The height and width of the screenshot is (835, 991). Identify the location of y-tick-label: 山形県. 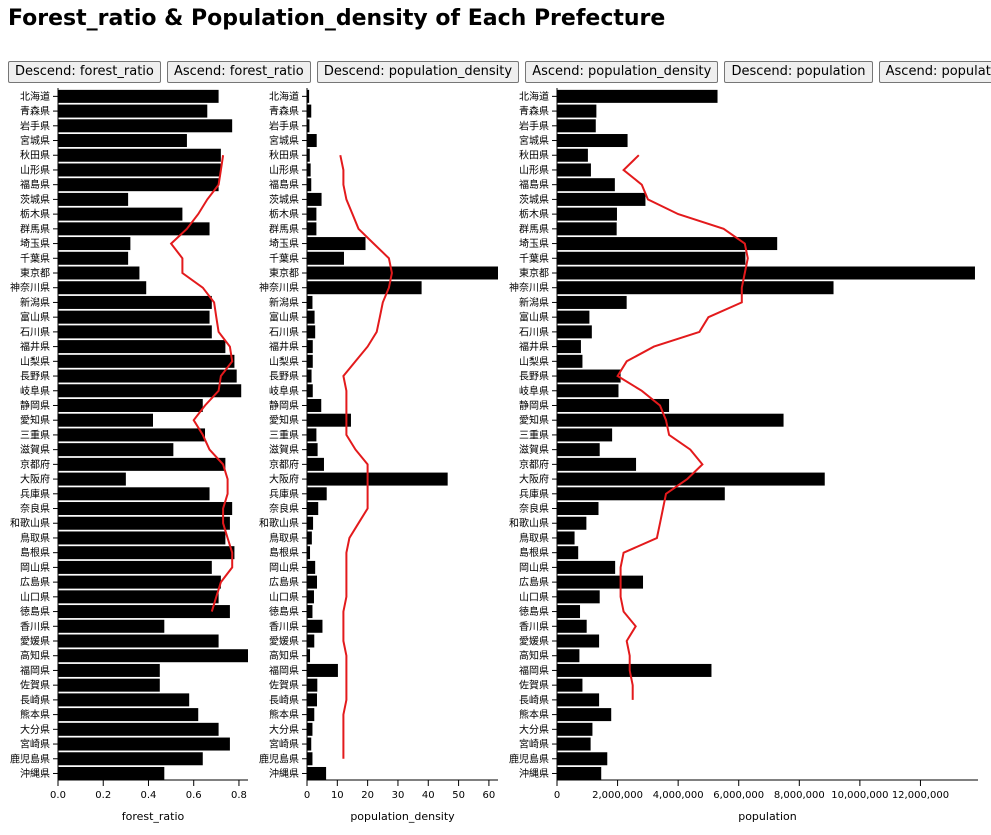
(534, 170).